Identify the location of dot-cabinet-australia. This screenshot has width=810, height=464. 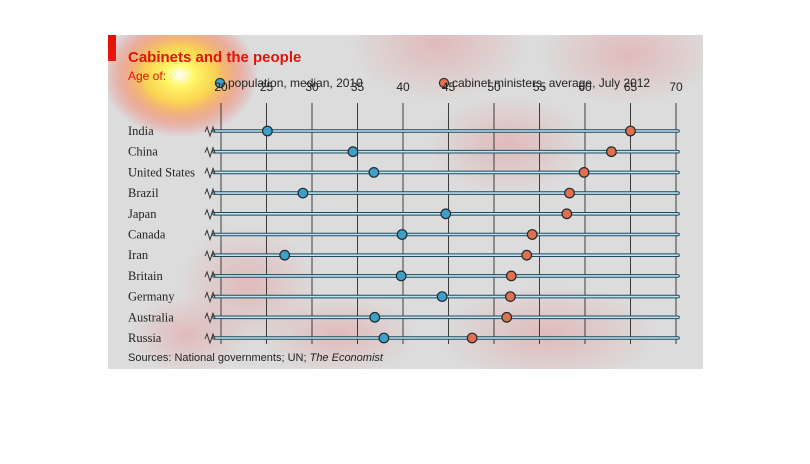
(507, 317).